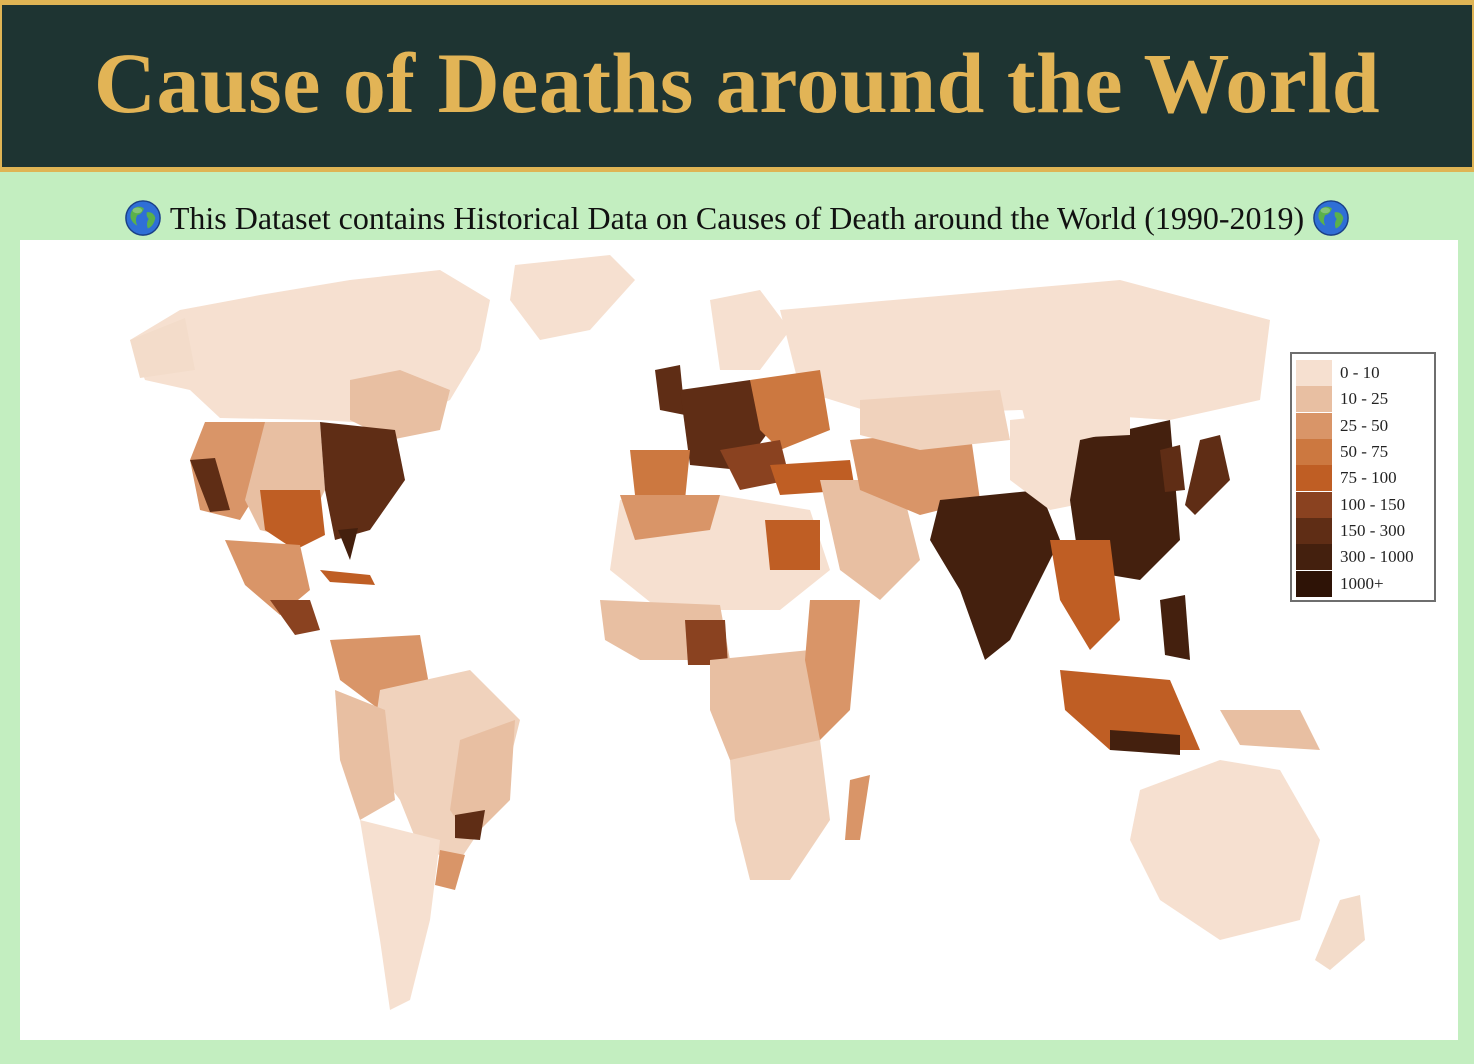 The image size is (1474, 1064). Describe the element at coordinates (780, 810) in the screenshot. I see `southern-africa` at that location.